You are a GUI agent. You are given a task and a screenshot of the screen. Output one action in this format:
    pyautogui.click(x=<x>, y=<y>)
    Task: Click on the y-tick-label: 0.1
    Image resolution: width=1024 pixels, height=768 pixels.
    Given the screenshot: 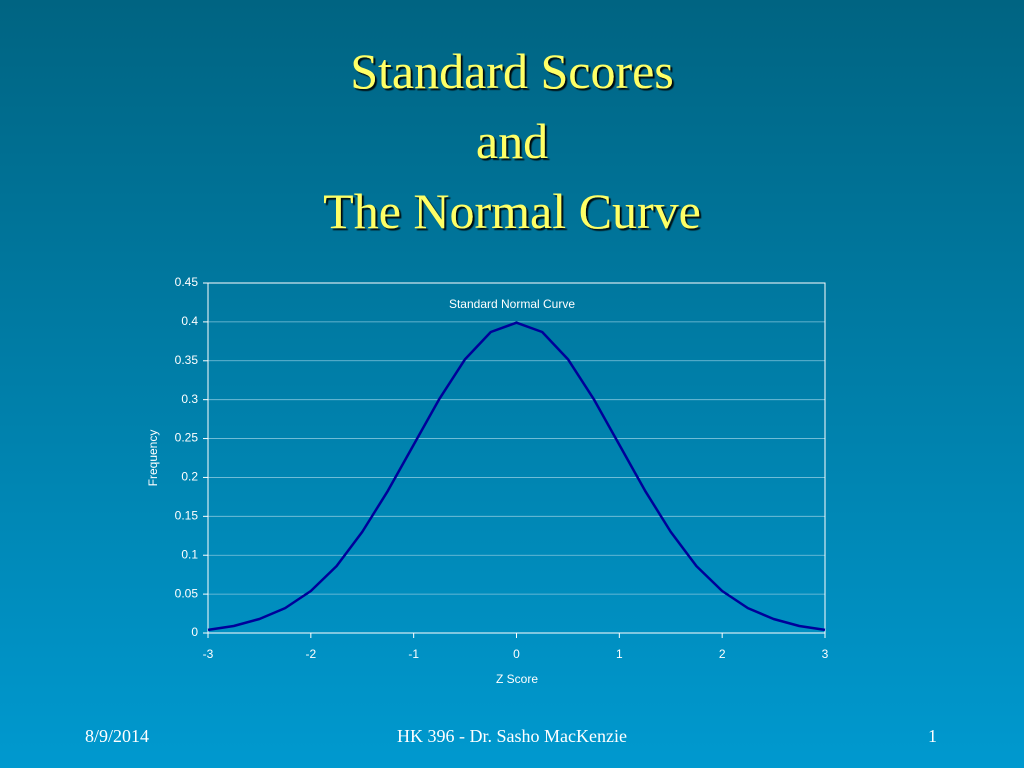 What is the action you would take?
    pyautogui.click(x=189, y=554)
    